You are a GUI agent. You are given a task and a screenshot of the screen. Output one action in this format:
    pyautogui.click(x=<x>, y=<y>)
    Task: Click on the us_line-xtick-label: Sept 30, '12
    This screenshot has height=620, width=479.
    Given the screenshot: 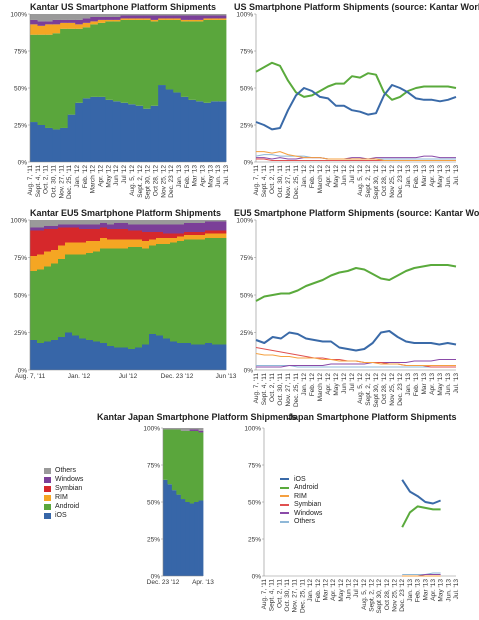 What is the action you would take?
    pyautogui.click(x=376, y=182)
    